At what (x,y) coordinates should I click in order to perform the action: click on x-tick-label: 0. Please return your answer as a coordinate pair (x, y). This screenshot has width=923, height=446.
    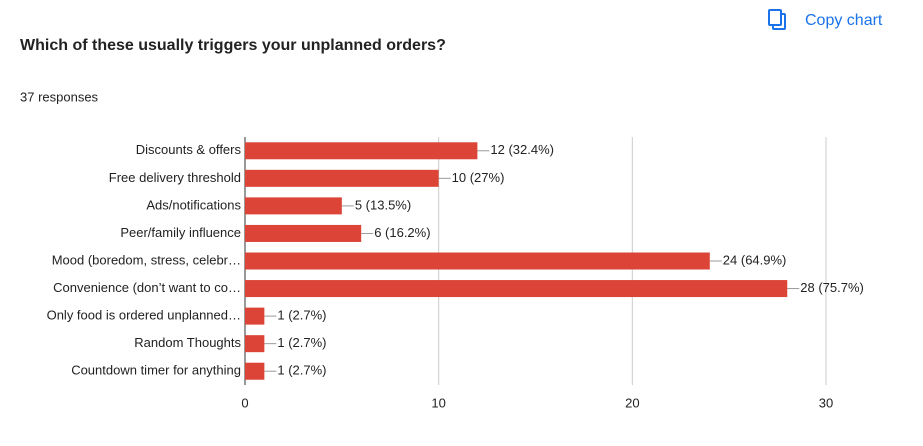
    Looking at the image, I should click on (244, 402).